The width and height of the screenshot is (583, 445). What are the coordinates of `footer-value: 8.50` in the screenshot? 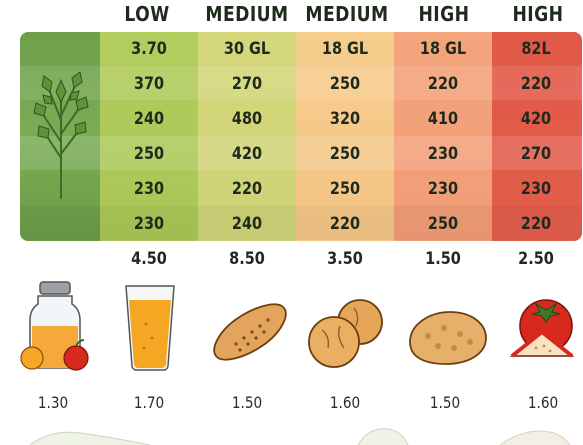 It's located at (247, 259).